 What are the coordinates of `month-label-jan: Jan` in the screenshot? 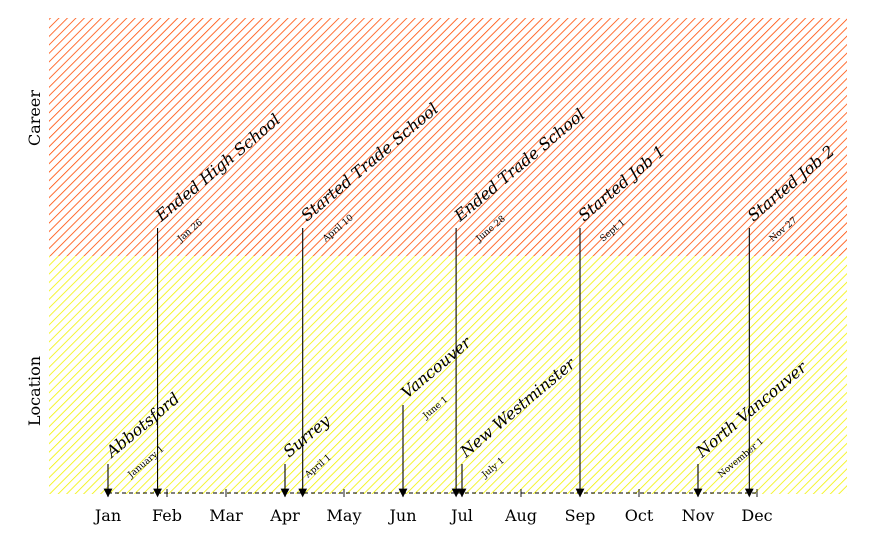 It's located at (107, 515).